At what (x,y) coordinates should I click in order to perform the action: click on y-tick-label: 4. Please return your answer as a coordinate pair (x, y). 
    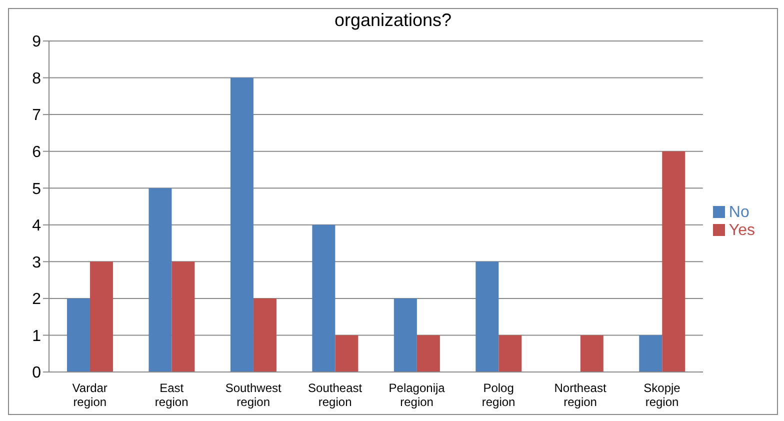
    Looking at the image, I should click on (37, 226).